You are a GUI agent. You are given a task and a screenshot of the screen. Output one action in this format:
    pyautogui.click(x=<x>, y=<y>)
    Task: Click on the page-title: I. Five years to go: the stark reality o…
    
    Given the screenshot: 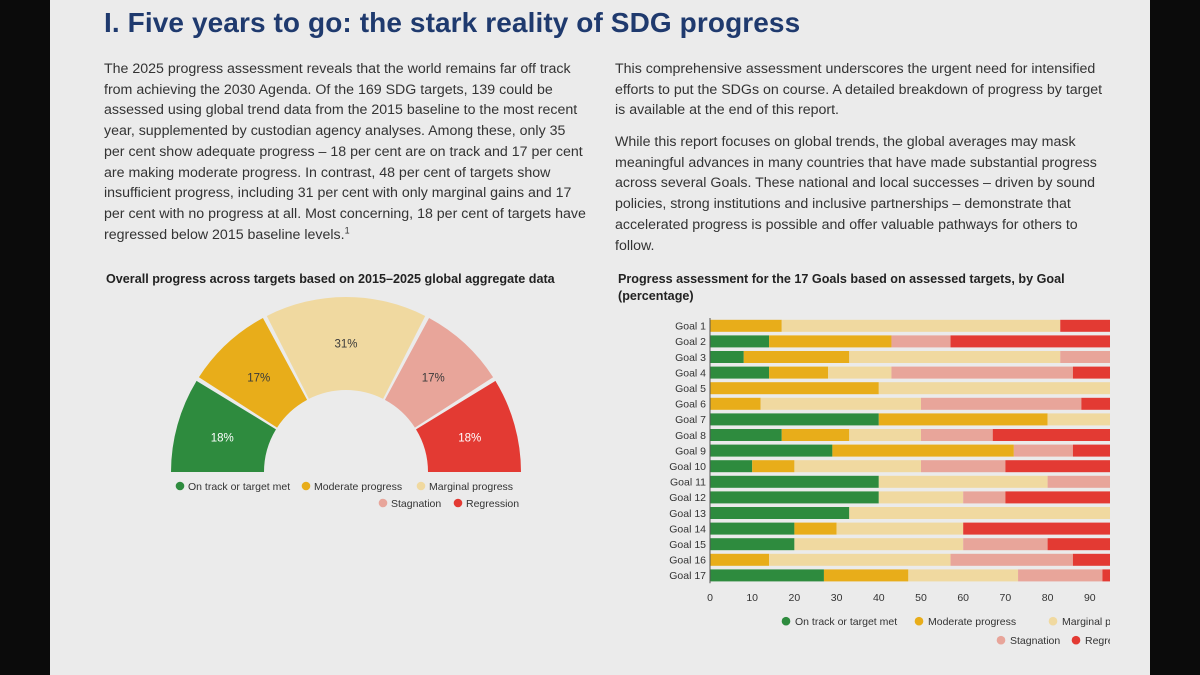 What is the action you would take?
    pyautogui.click(x=452, y=22)
    